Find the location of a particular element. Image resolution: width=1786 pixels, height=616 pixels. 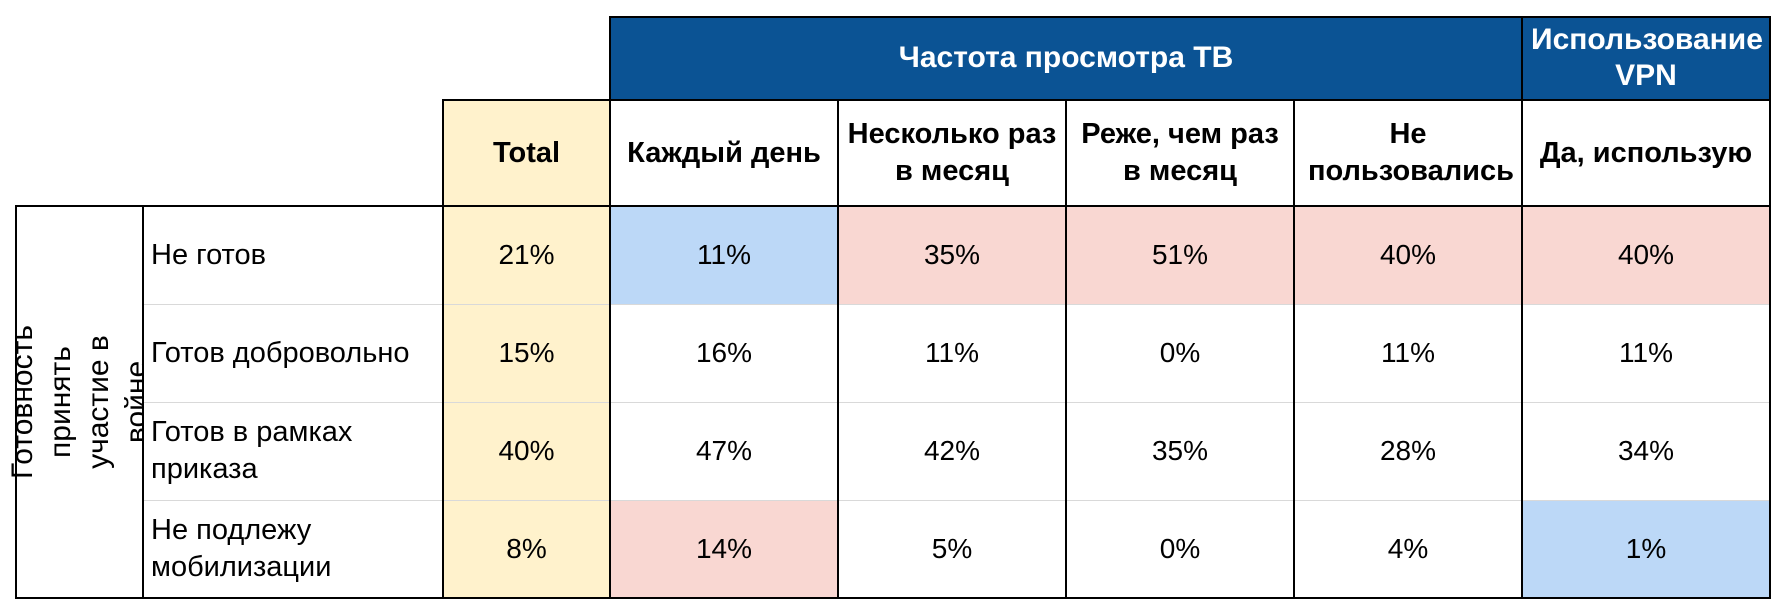

row-group-label: Готовность принять участие в войне is located at coordinates (79, 402).